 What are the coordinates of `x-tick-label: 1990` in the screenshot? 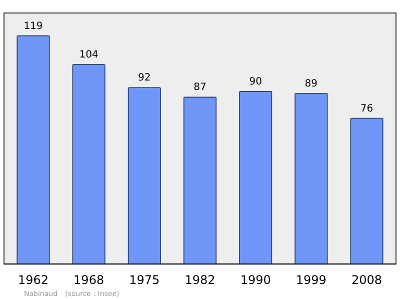 It's located at (255, 280).